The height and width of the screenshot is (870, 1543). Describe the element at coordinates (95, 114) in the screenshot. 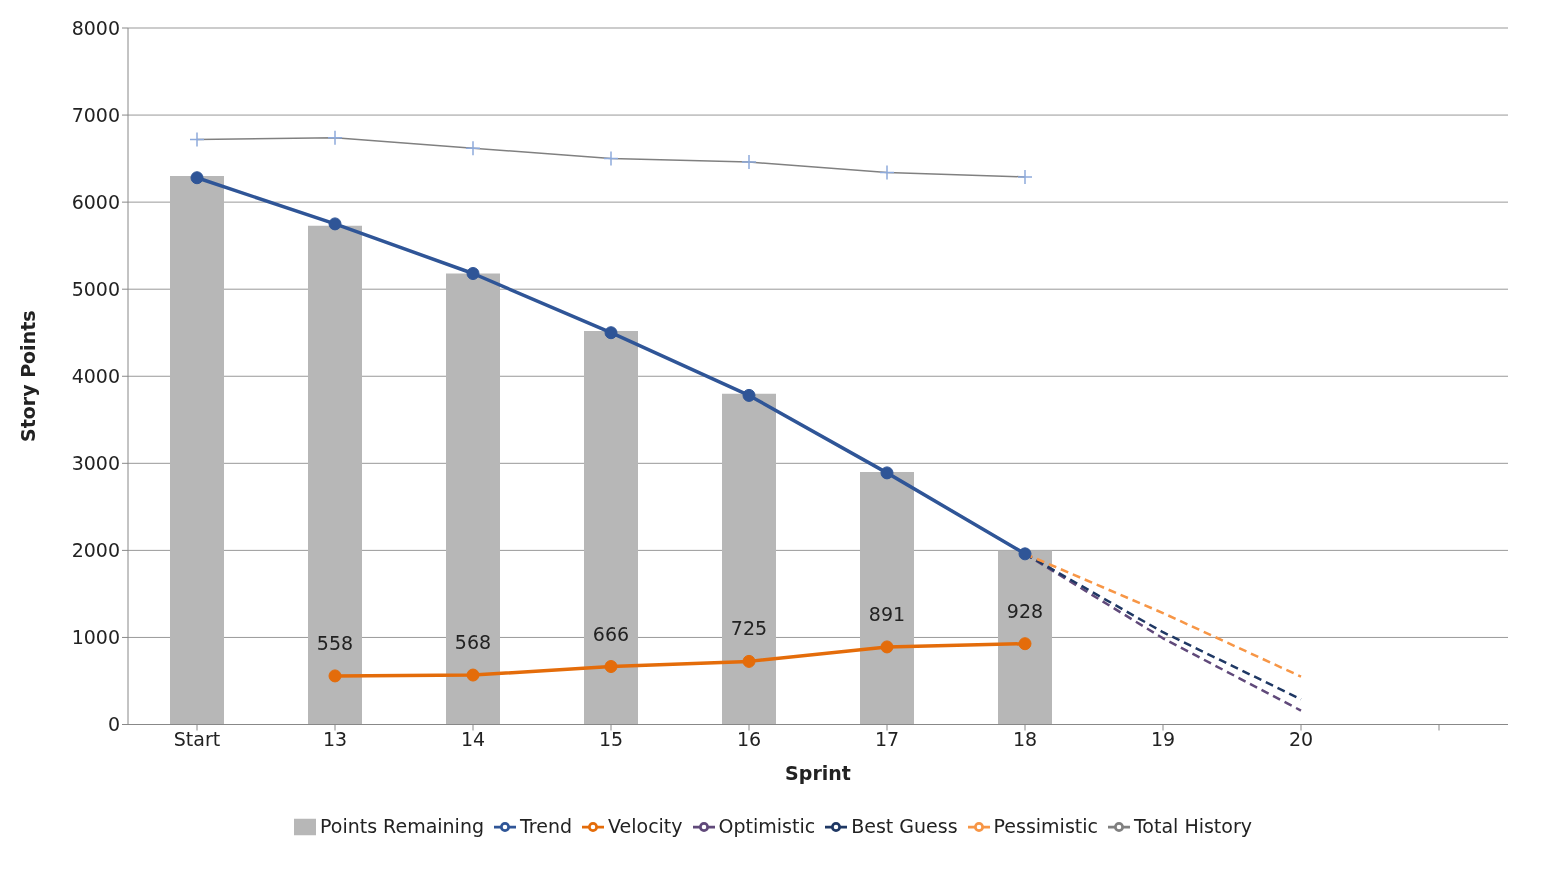

I see `y-tick-label: 7000` at that location.